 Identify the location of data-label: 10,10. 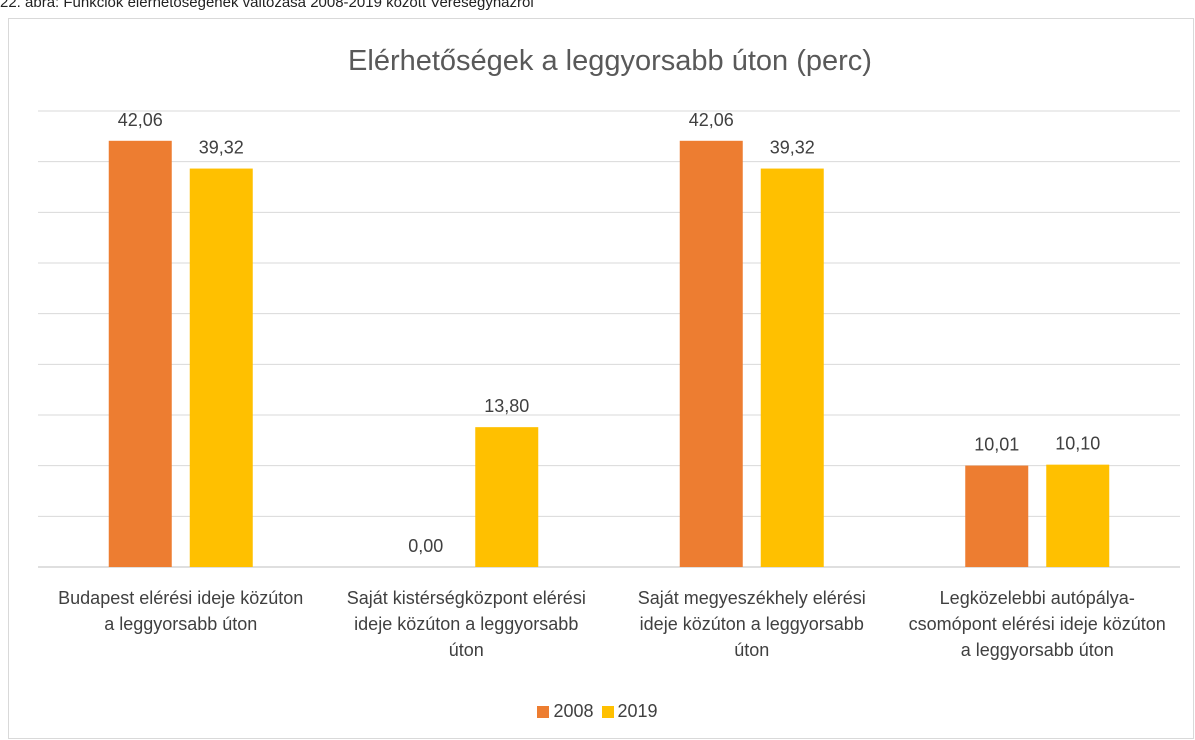
(1077, 444).